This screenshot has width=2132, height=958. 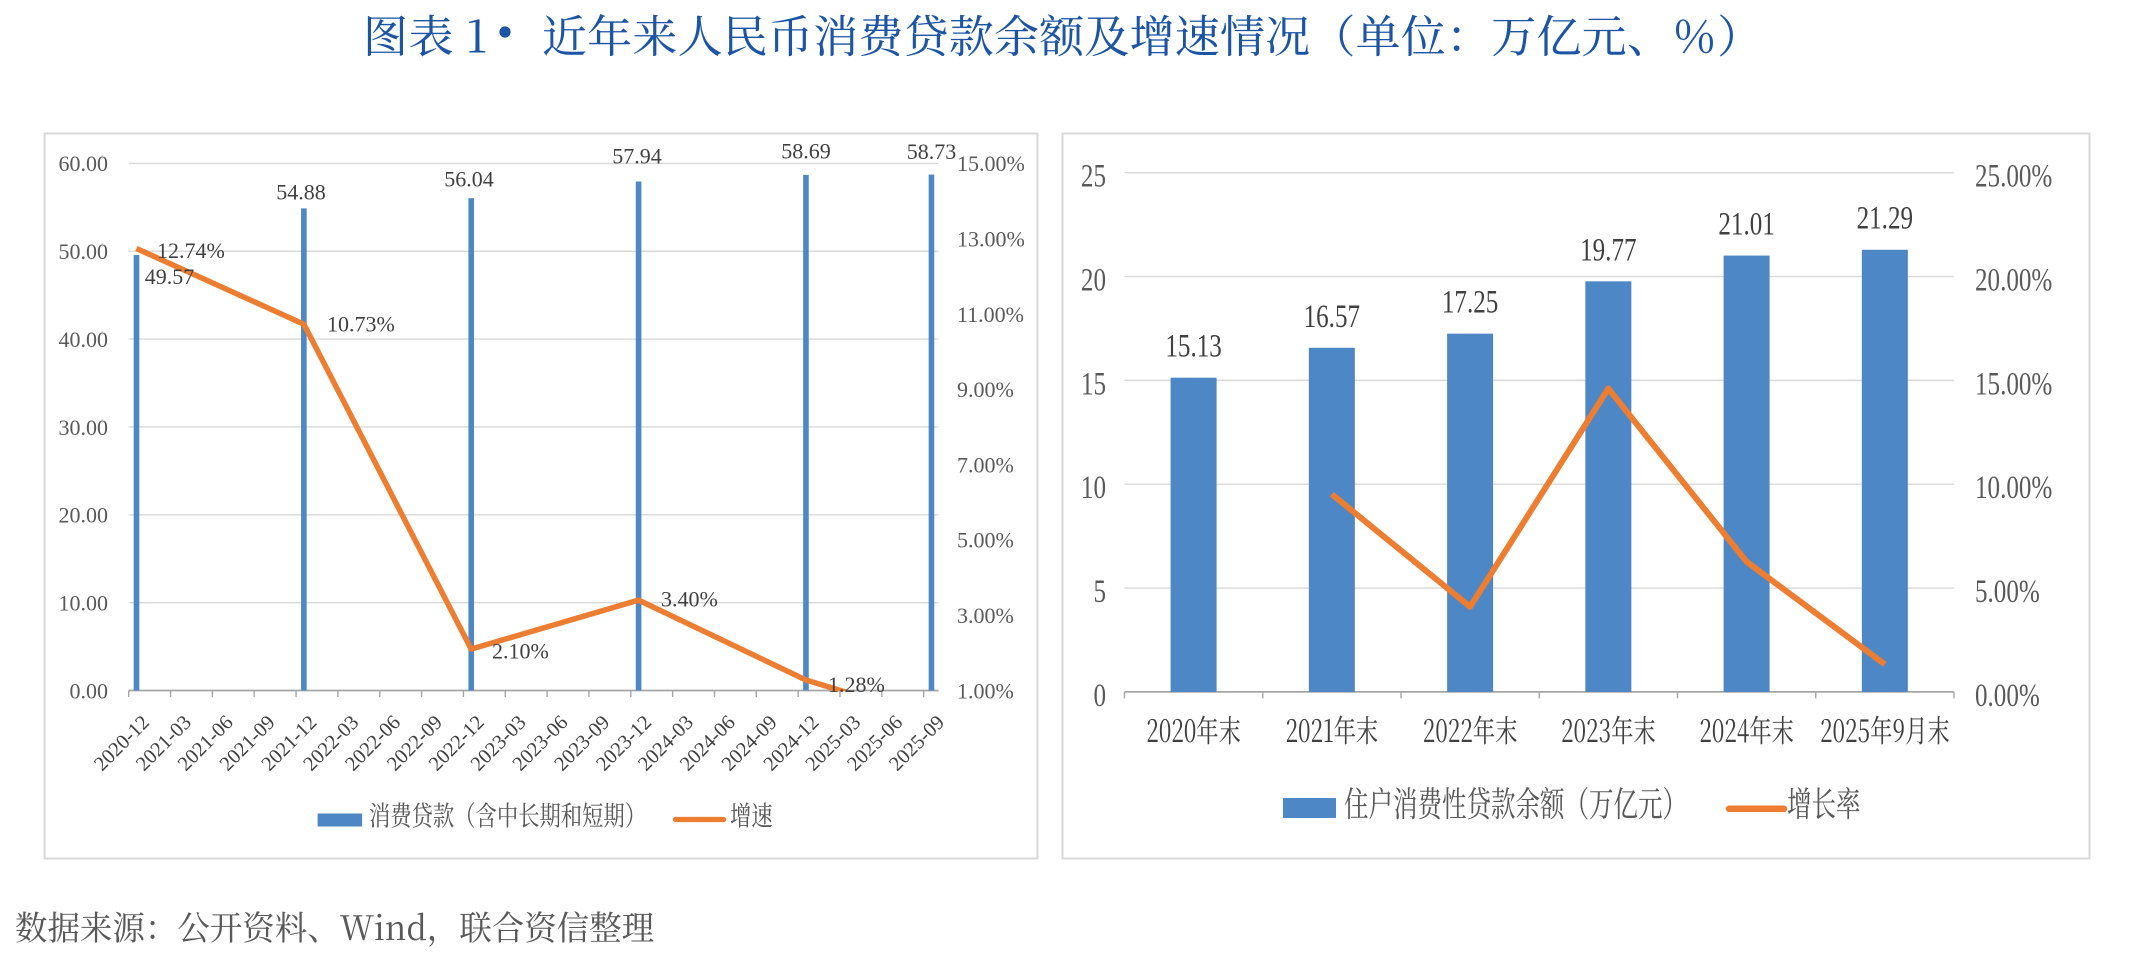 What do you see at coordinates (170, 276) in the screenshot?
I see `svg-text: 49.57` at bounding box center [170, 276].